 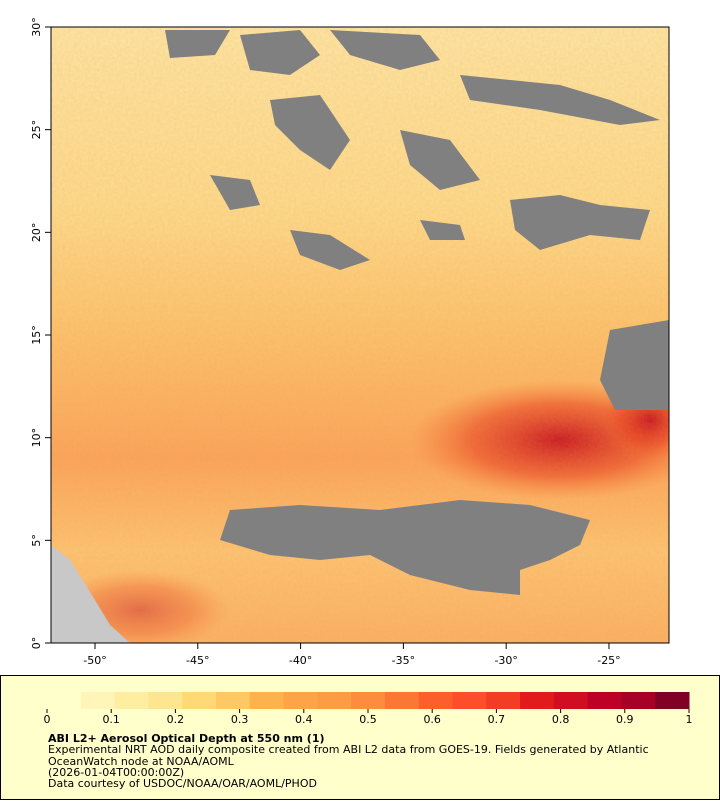 I want to click on colorbar-tick-label: 0, so click(x=47, y=719).